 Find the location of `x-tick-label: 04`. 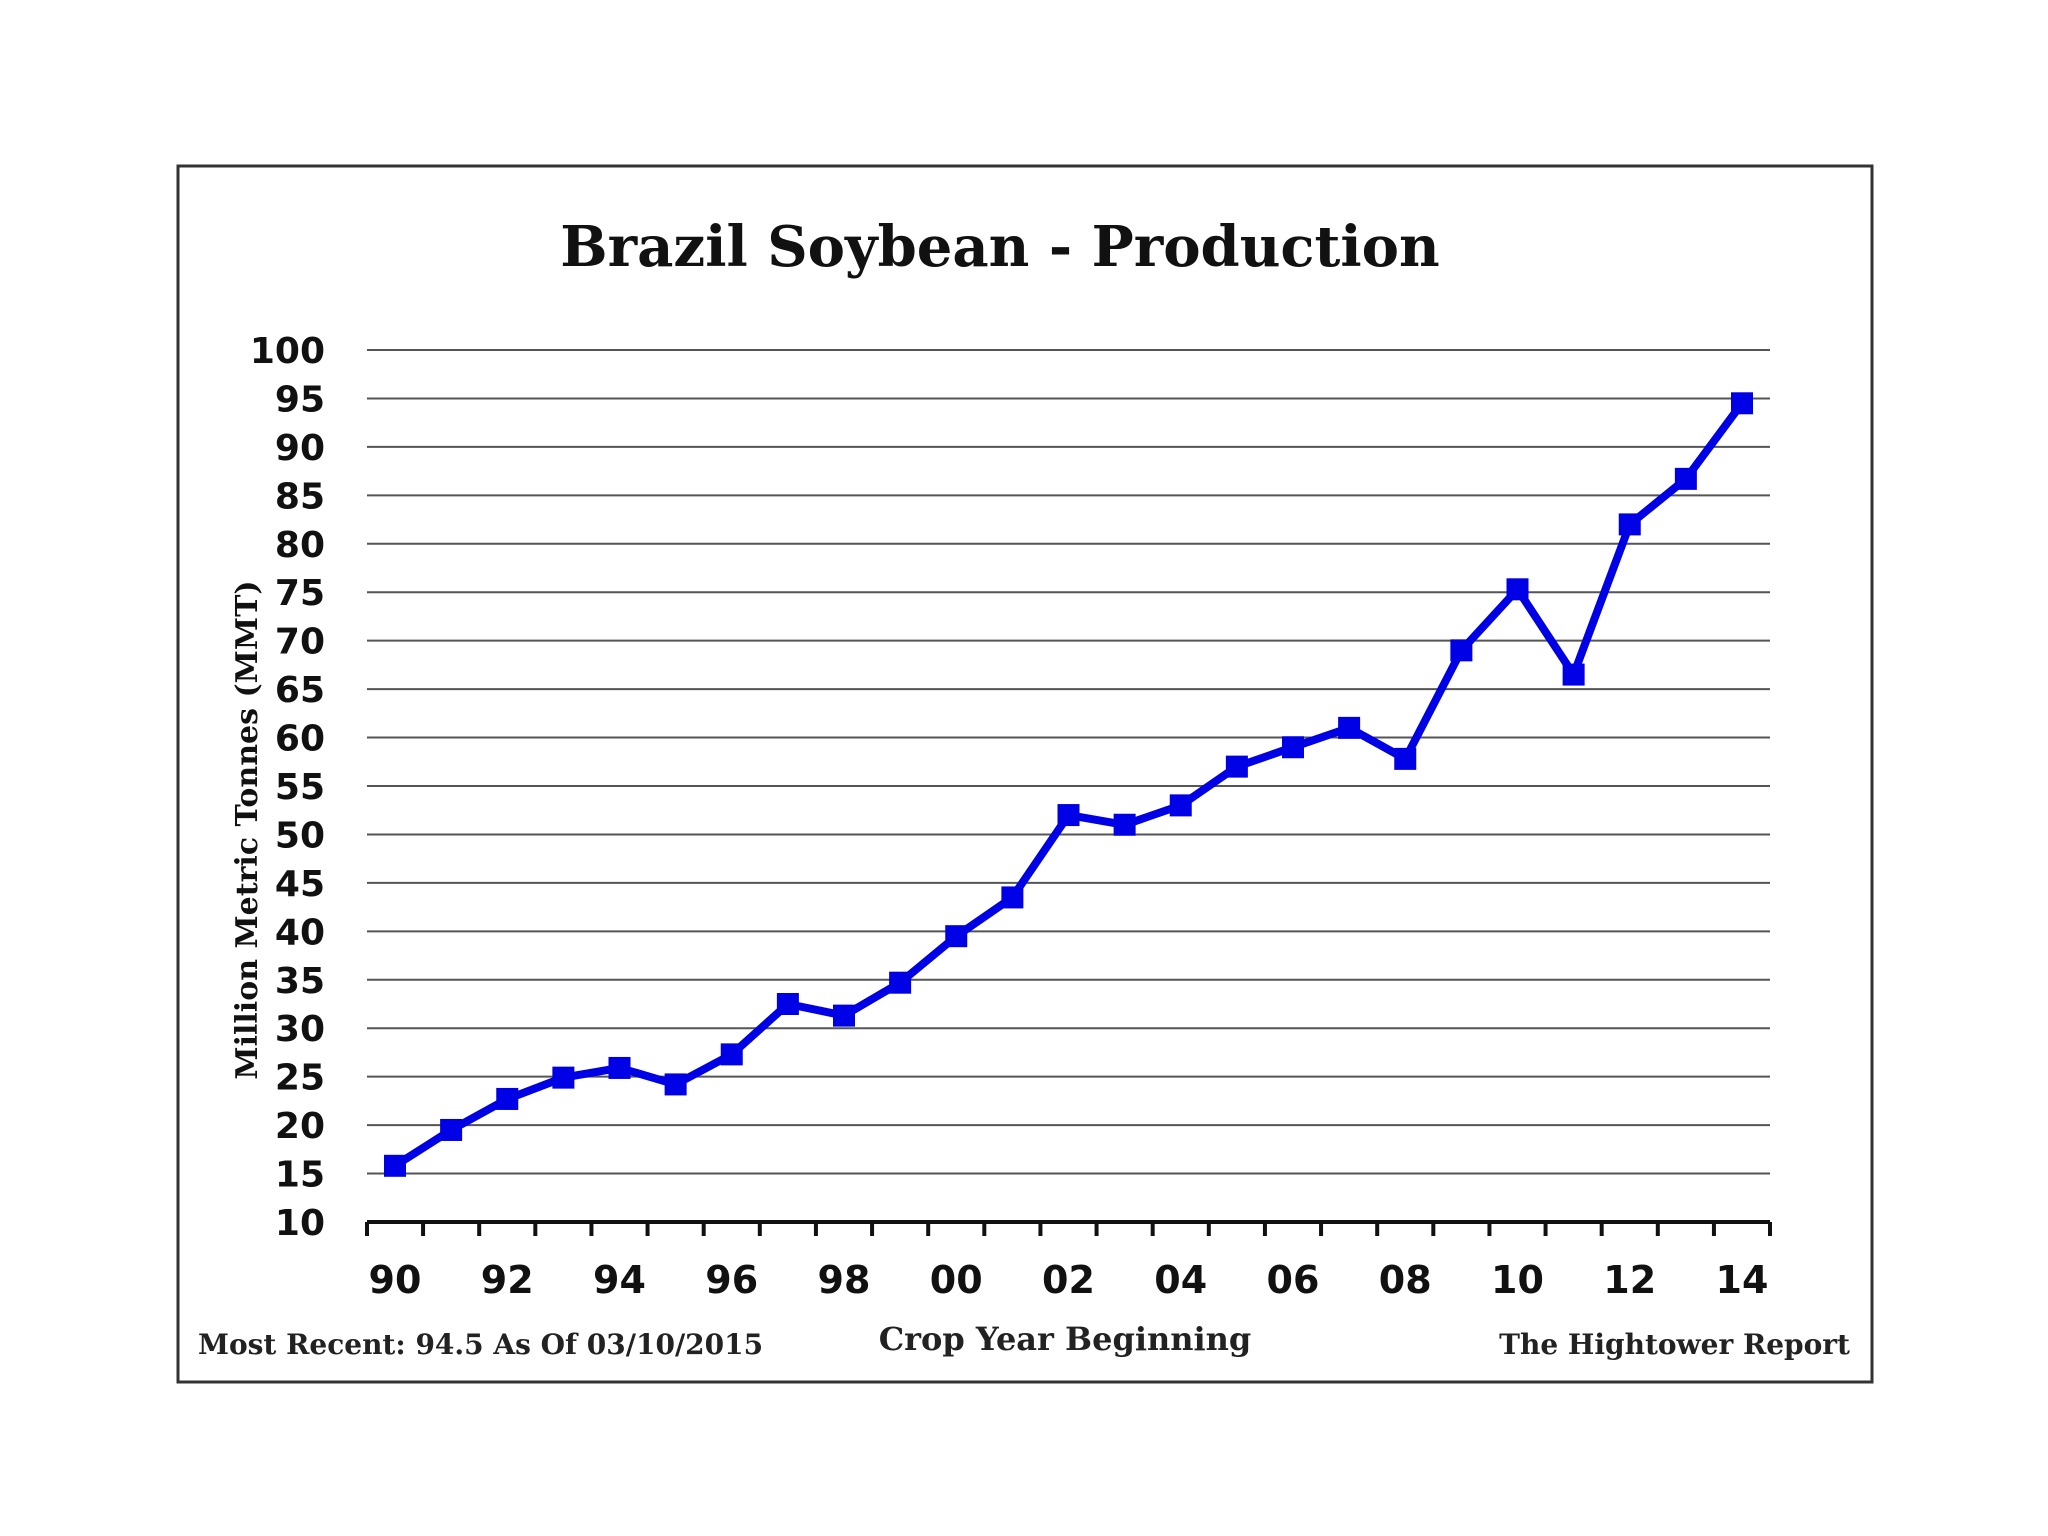

x-tick-label: 04 is located at coordinates (1180, 1280).